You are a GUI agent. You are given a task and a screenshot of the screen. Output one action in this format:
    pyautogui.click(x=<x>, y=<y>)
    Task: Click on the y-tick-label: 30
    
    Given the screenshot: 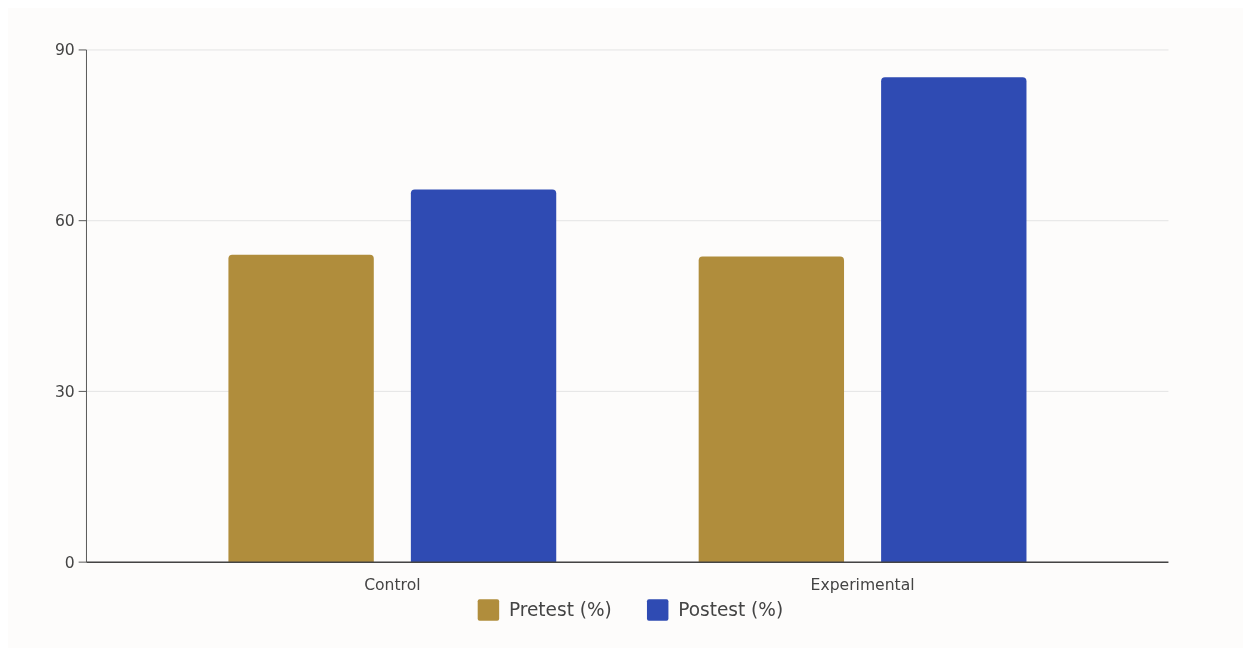 What is the action you would take?
    pyautogui.click(x=64, y=391)
    